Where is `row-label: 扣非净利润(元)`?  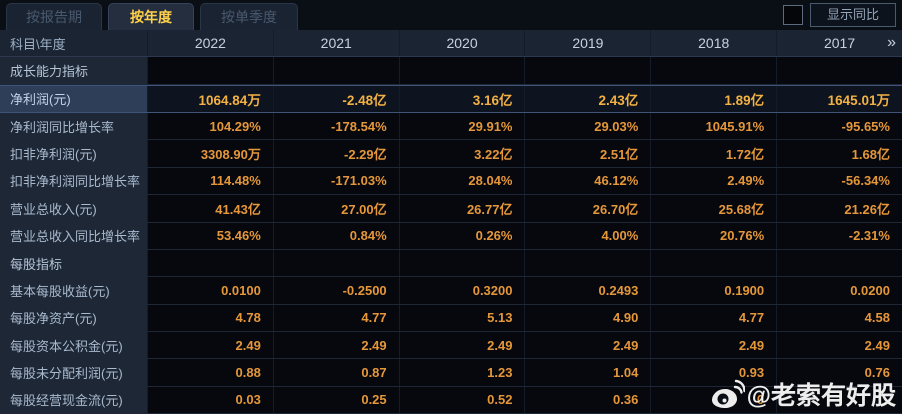 row-label: 扣非净利润(元) is located at coordinates (73, 153).